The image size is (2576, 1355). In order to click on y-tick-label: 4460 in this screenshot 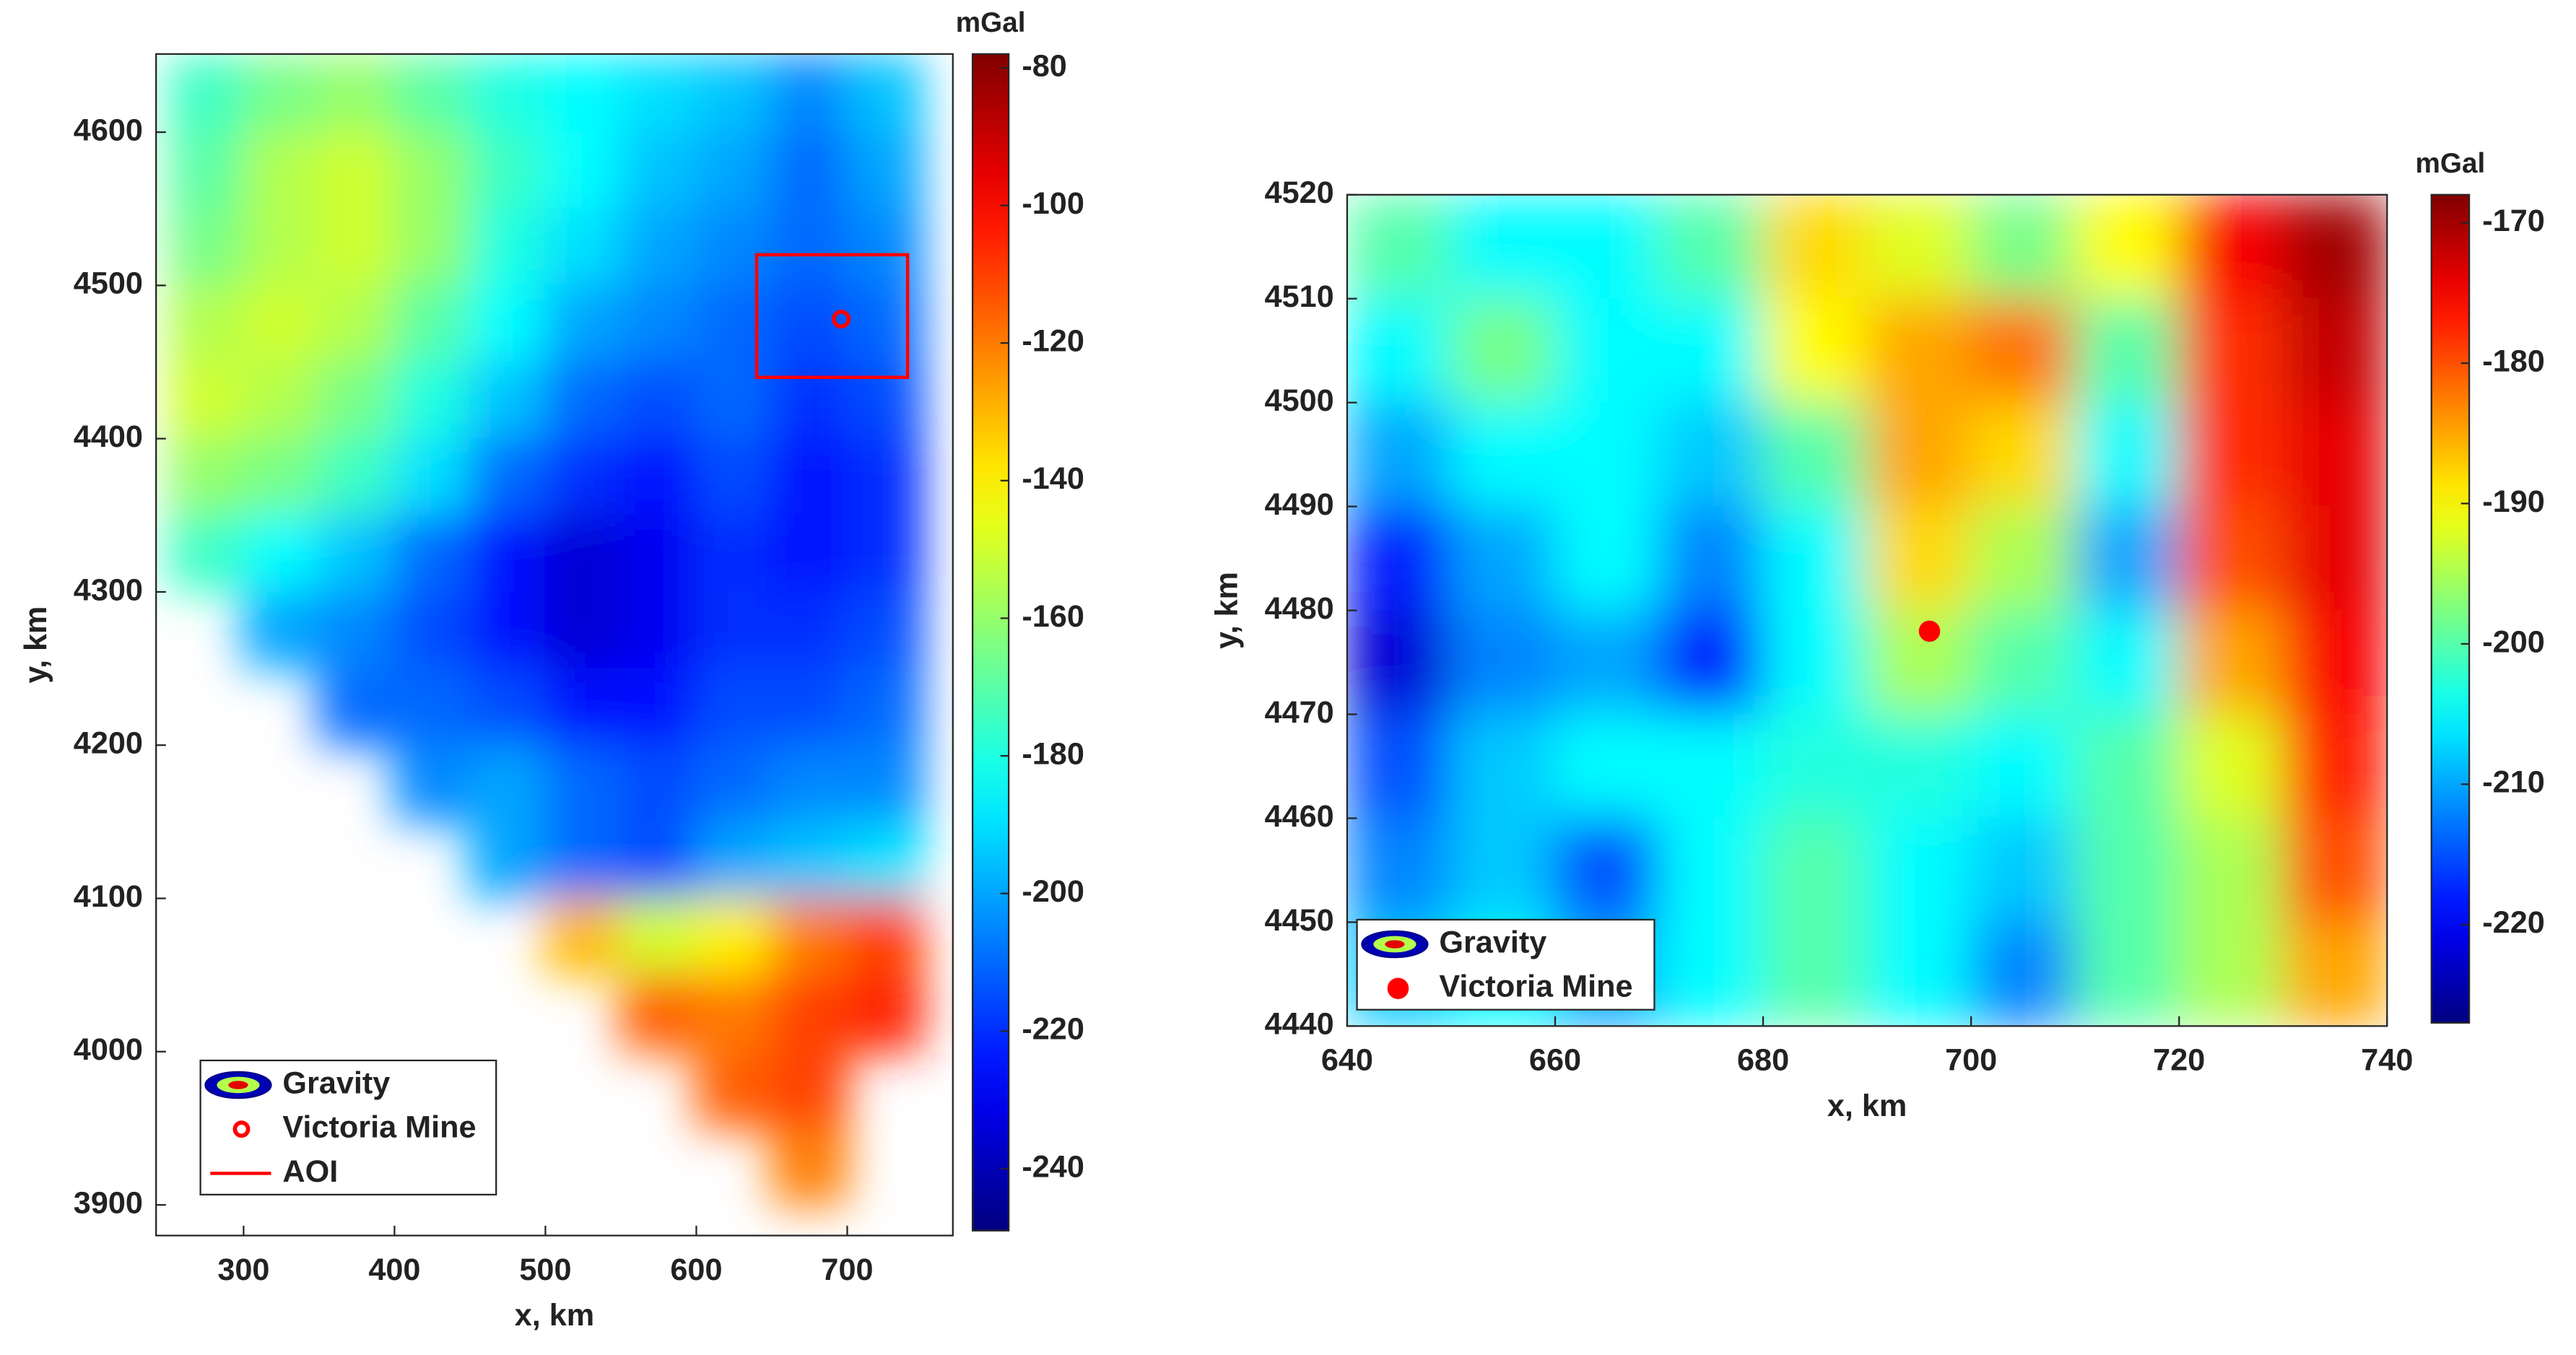, I will do `click(1299, 816)`.